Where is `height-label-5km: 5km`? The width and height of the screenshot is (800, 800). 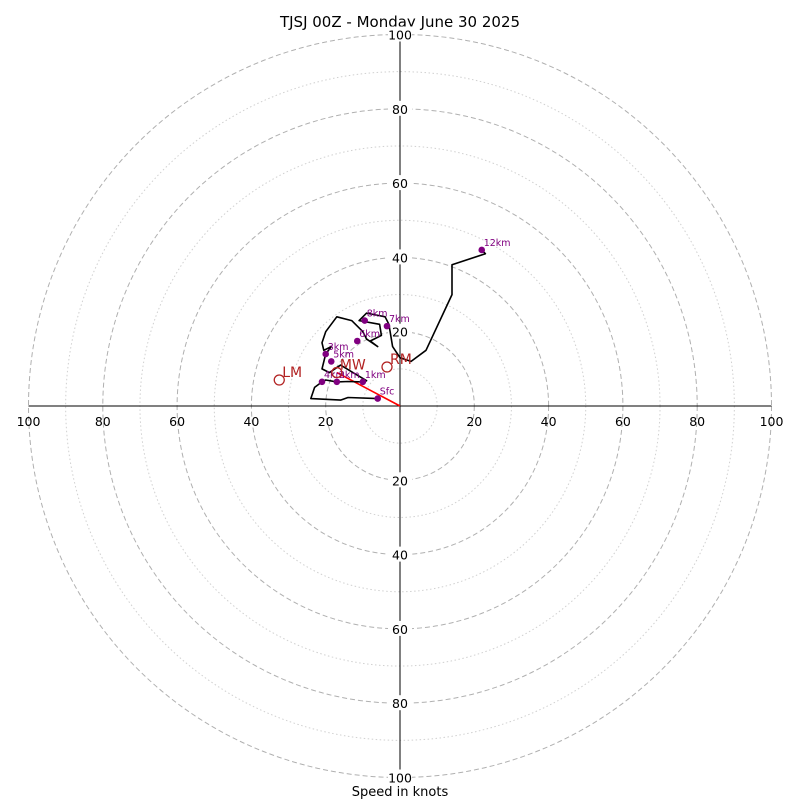
height-label-5km: 5km is located at coordinates (343, 354).